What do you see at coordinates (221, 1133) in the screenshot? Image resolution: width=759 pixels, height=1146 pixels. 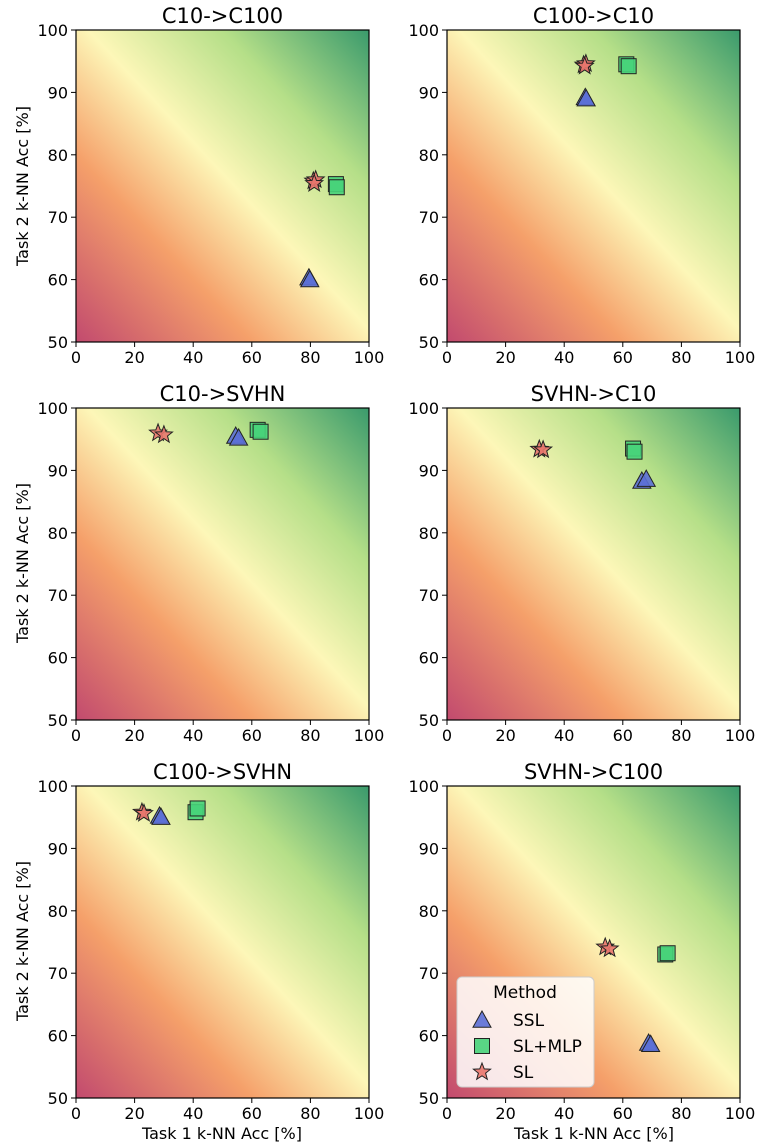 I see `x-axis-label-left: Task 1 k-NN Acc [%]` at bounding box center [221, 1133].